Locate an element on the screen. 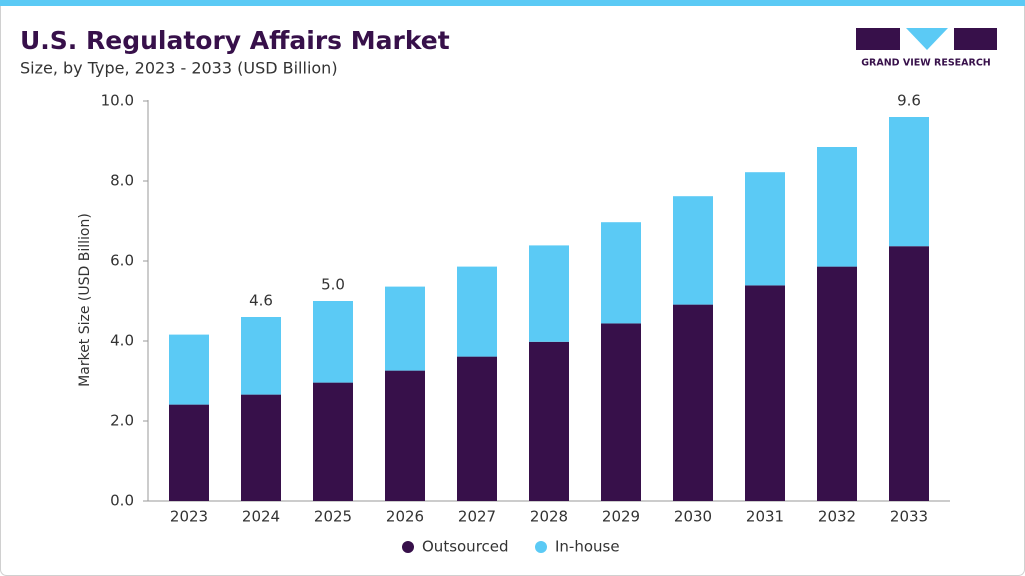 Image resolution: width=1025 pixels, height=576 pixels. y-tick-label: 2.0 is located at coordinates (122, 421).